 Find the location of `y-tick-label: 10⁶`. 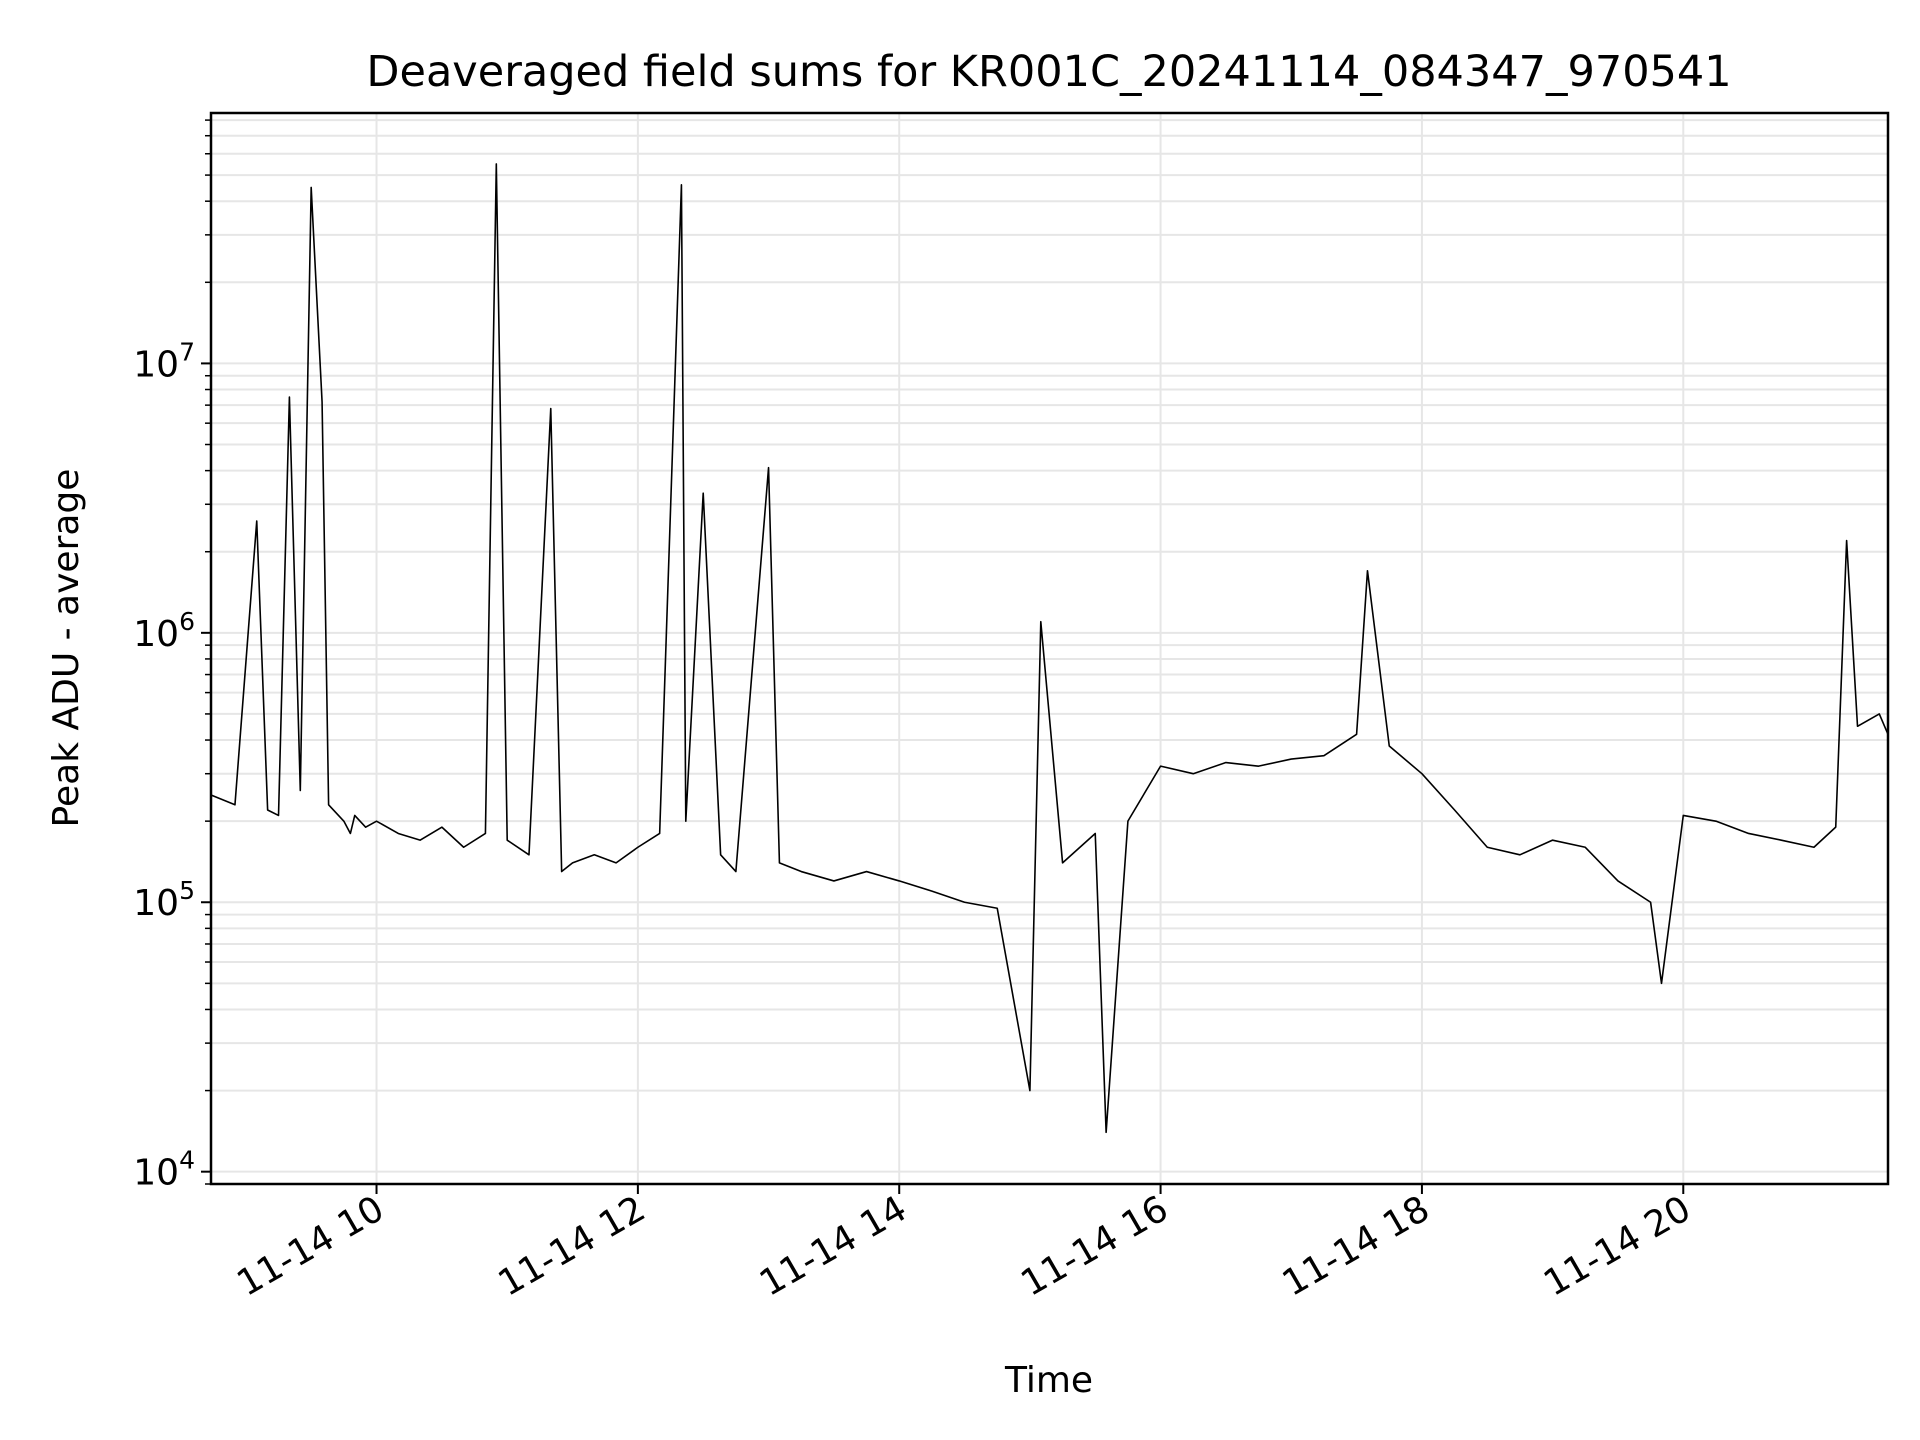

y-tick-label: 10⁶ is located at coordinates (164, 631).